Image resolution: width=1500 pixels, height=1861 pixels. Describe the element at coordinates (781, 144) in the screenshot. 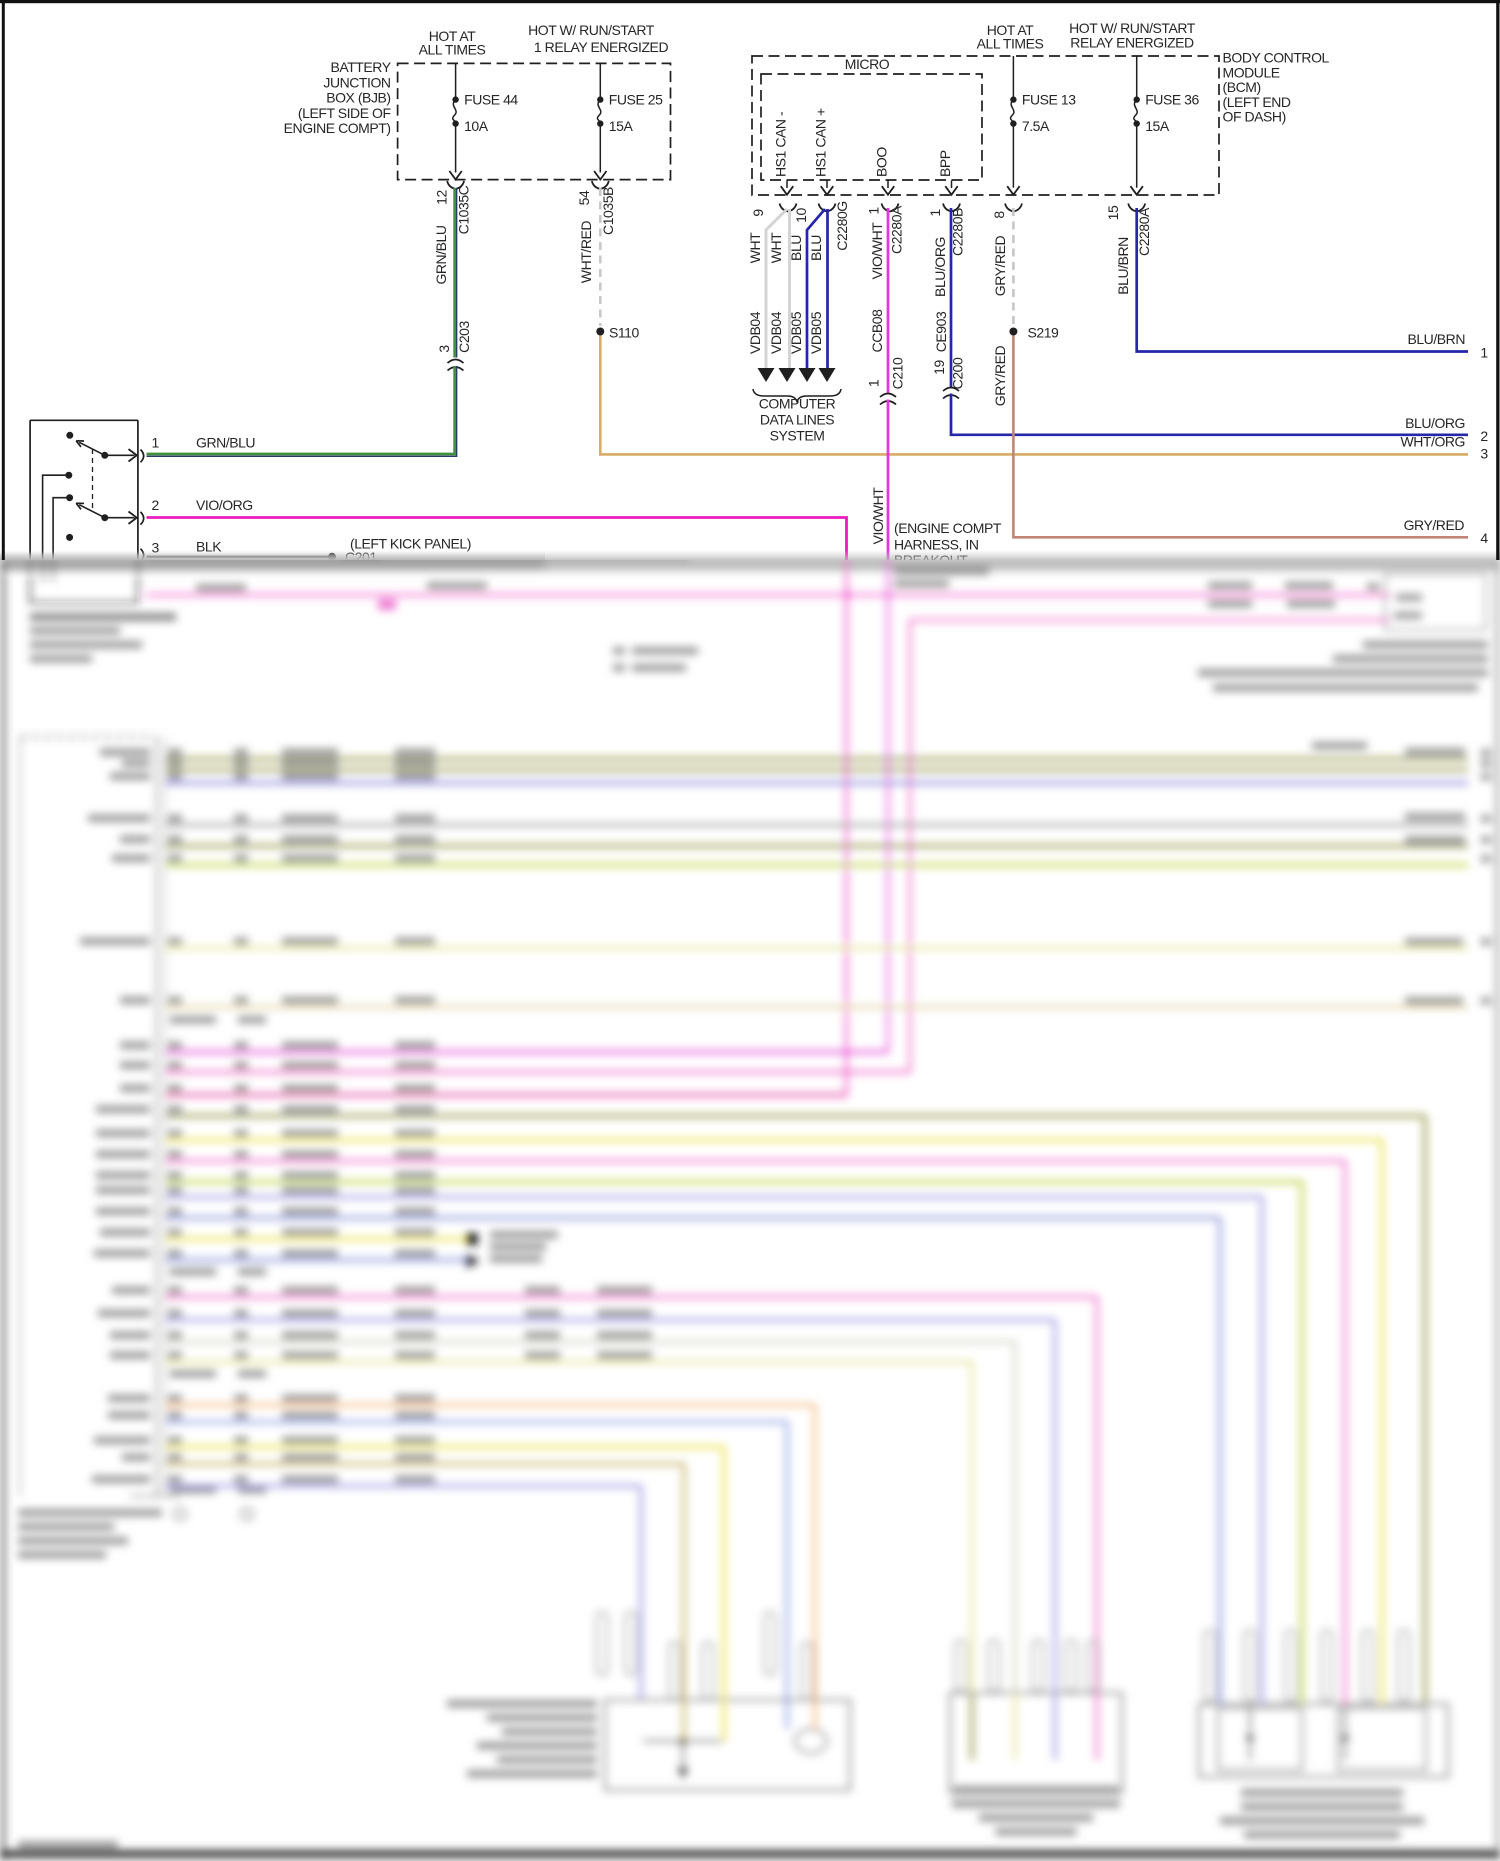

I see `svg-text: HS1 CAN -` at that location.